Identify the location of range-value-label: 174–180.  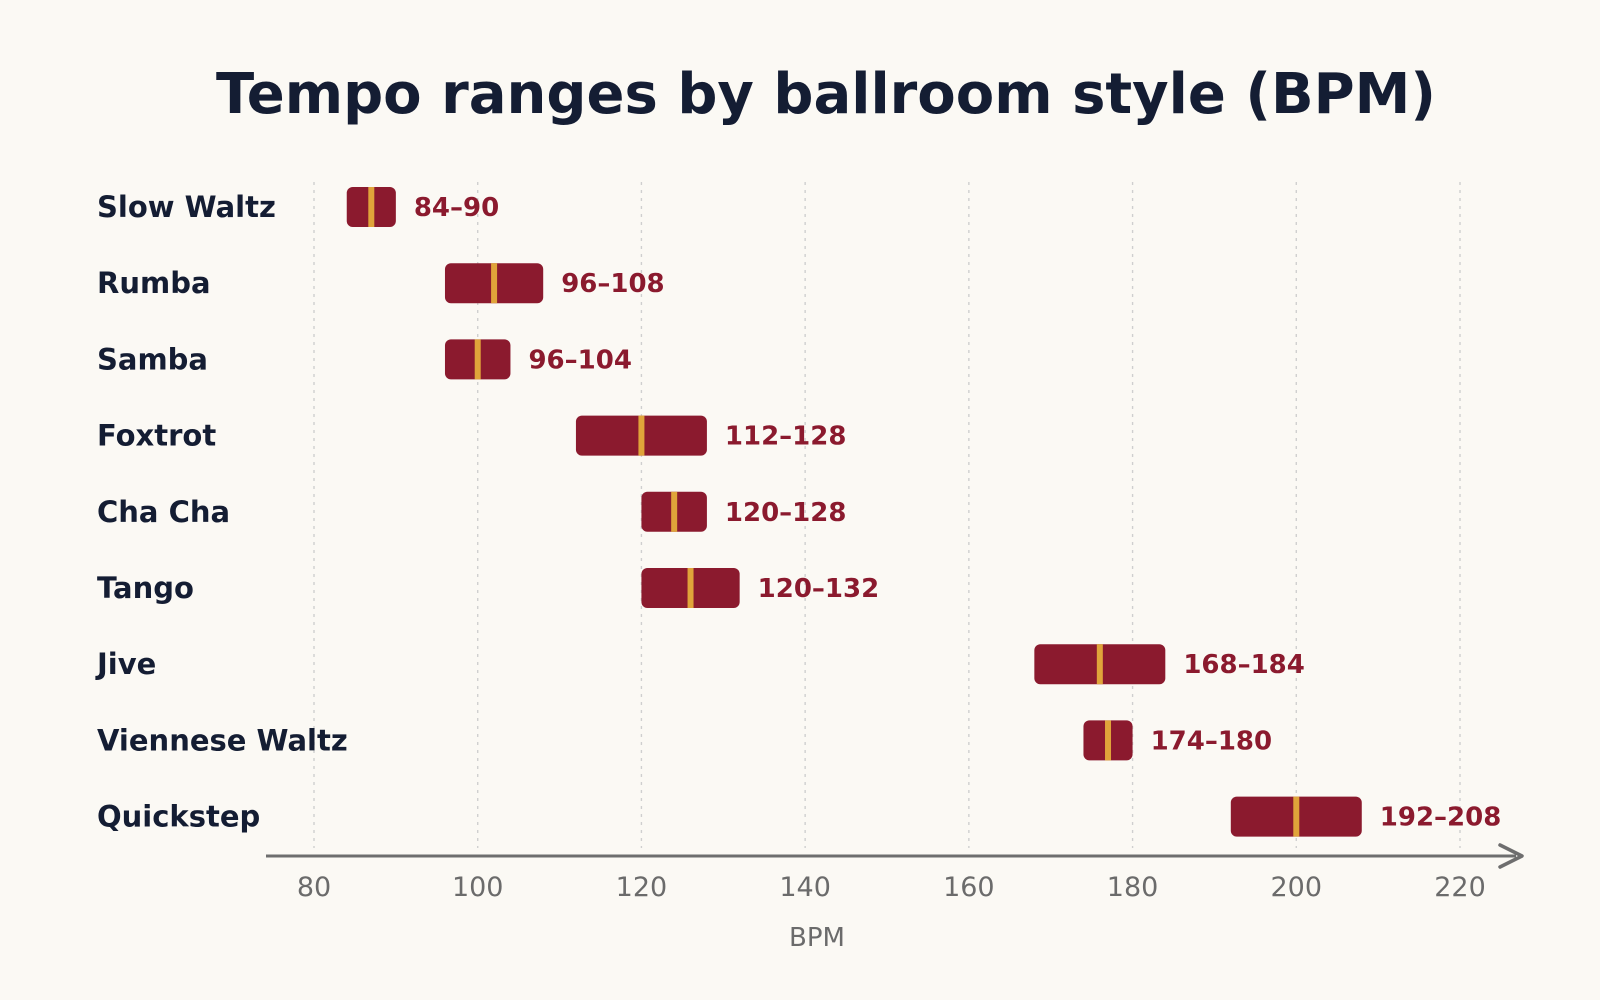
(1212, 741).